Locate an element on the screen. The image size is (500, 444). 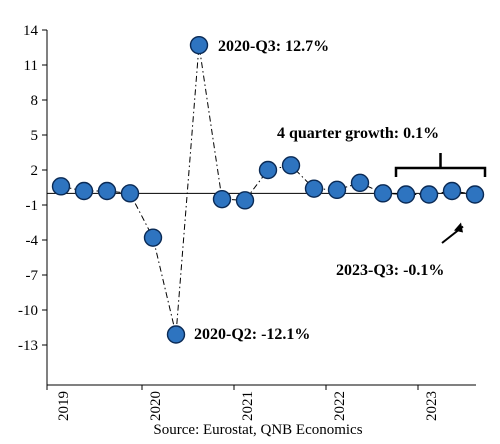
annotation-trough: 2020-Q2: -12.1% is located at coordinates (252, 334).